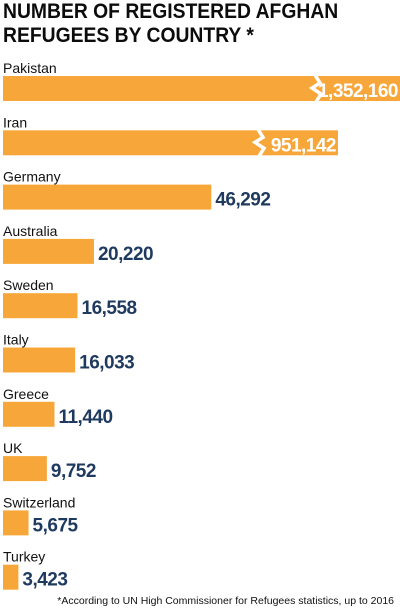  Describe the element at coordinates (125, 254) in the screenshot. I see `value-label: 20,220` at that location.